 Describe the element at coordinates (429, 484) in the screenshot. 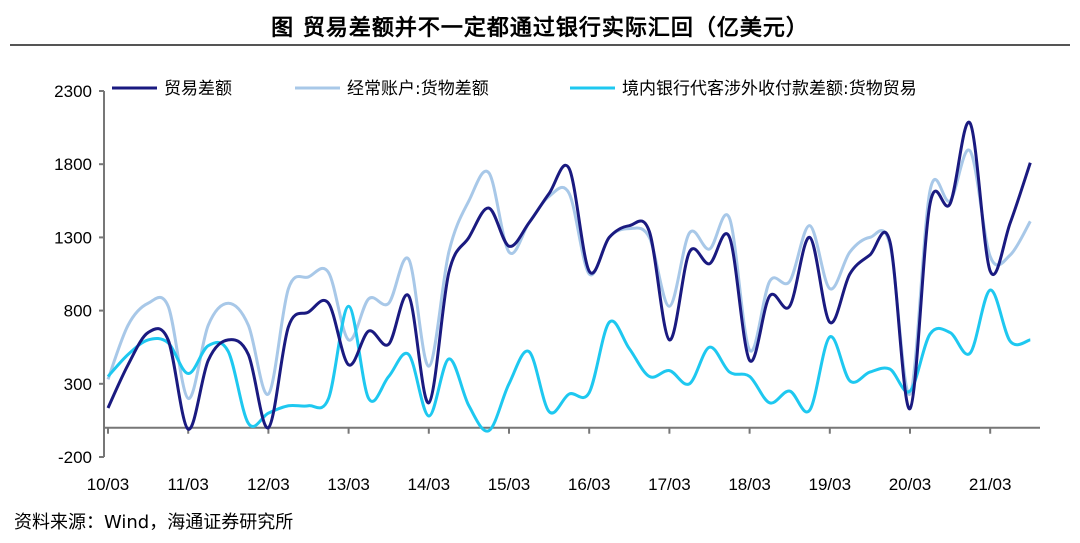

I see `x-tick-label: 14/03` at that location.